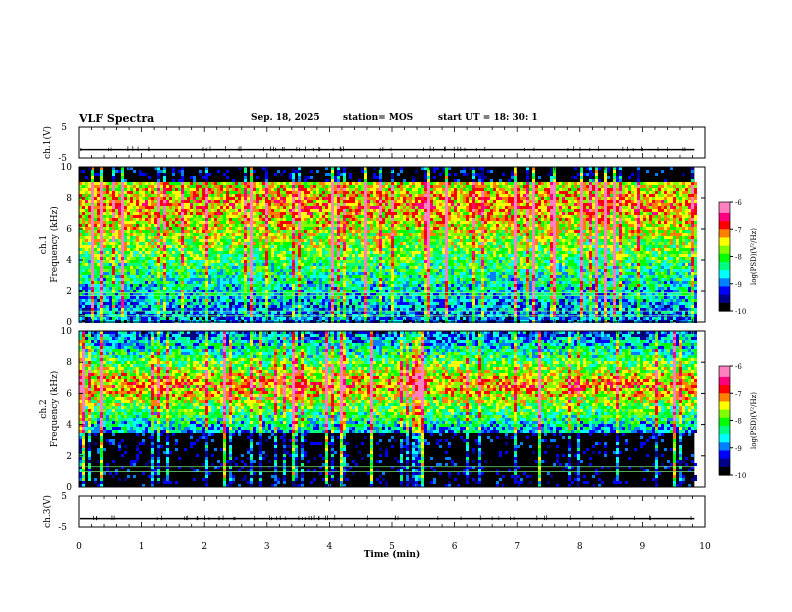 Image resolution: width=792 pixels, height=612 pixels. I want to click on date-label: Sep. 18, 2025, so click(285, 118).